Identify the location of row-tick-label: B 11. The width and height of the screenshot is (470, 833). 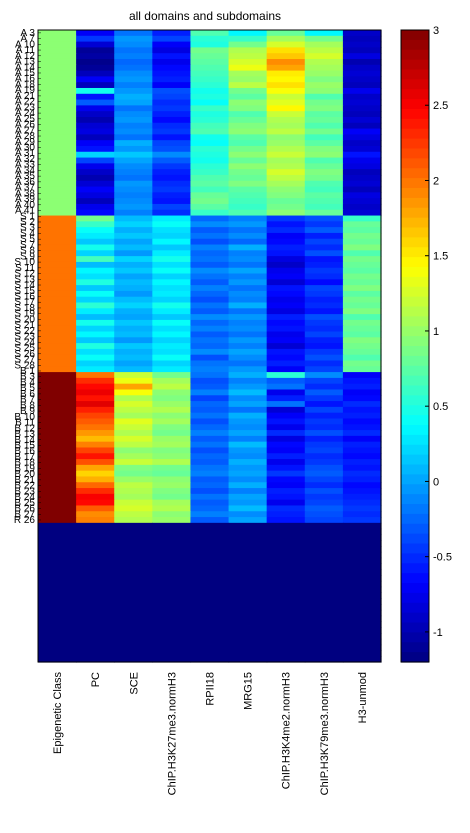
(25, 423).